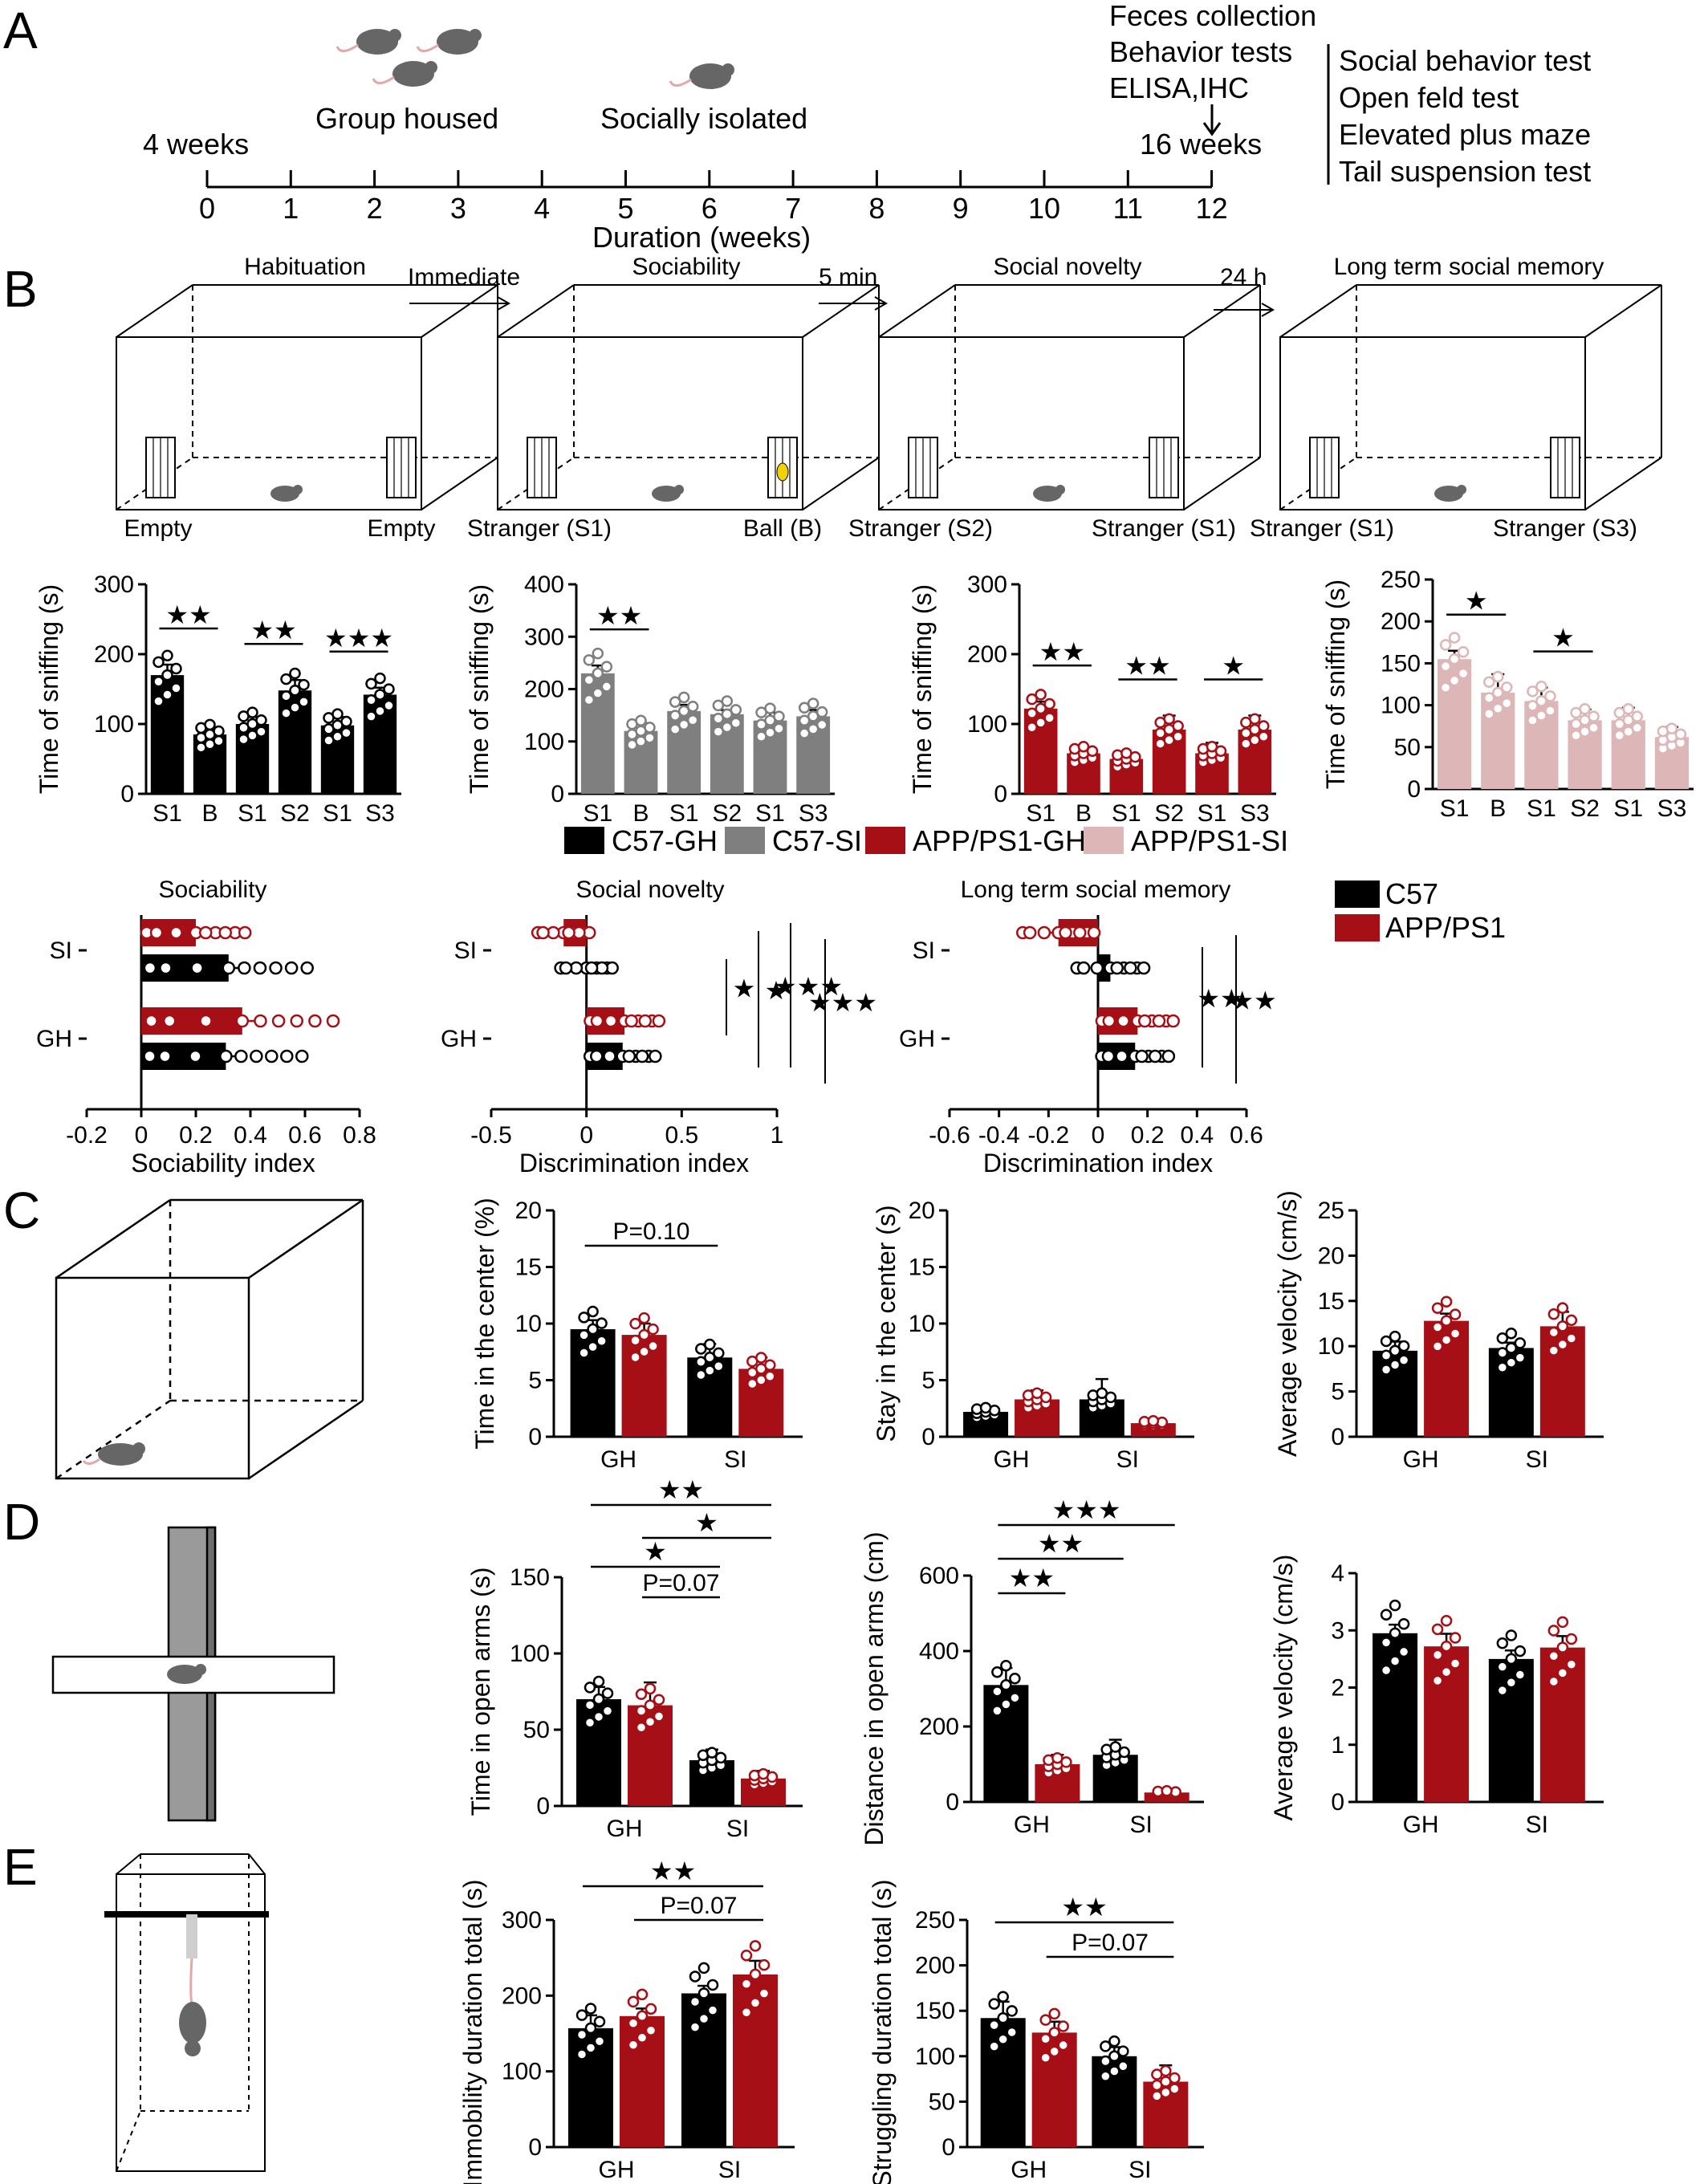  I want to click on x-tick-label: 0.5, so click(682, 1136).